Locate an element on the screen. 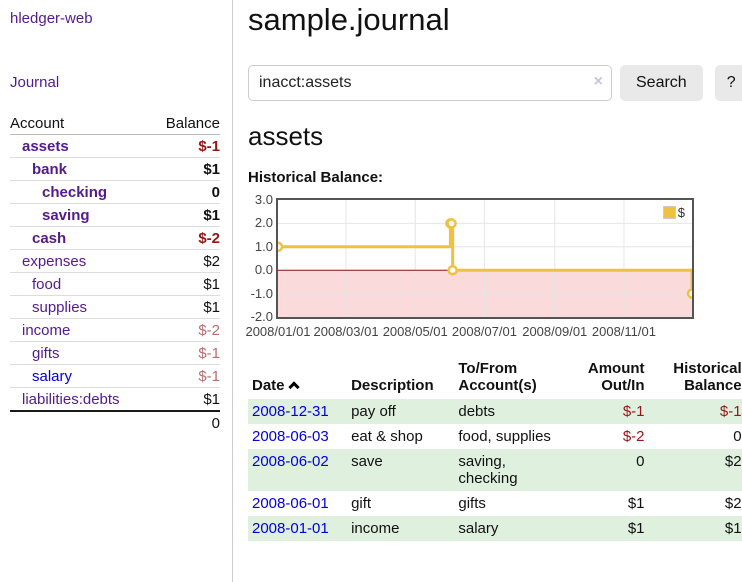  account-row: supplies $1 is located at coordinates (115, 307).